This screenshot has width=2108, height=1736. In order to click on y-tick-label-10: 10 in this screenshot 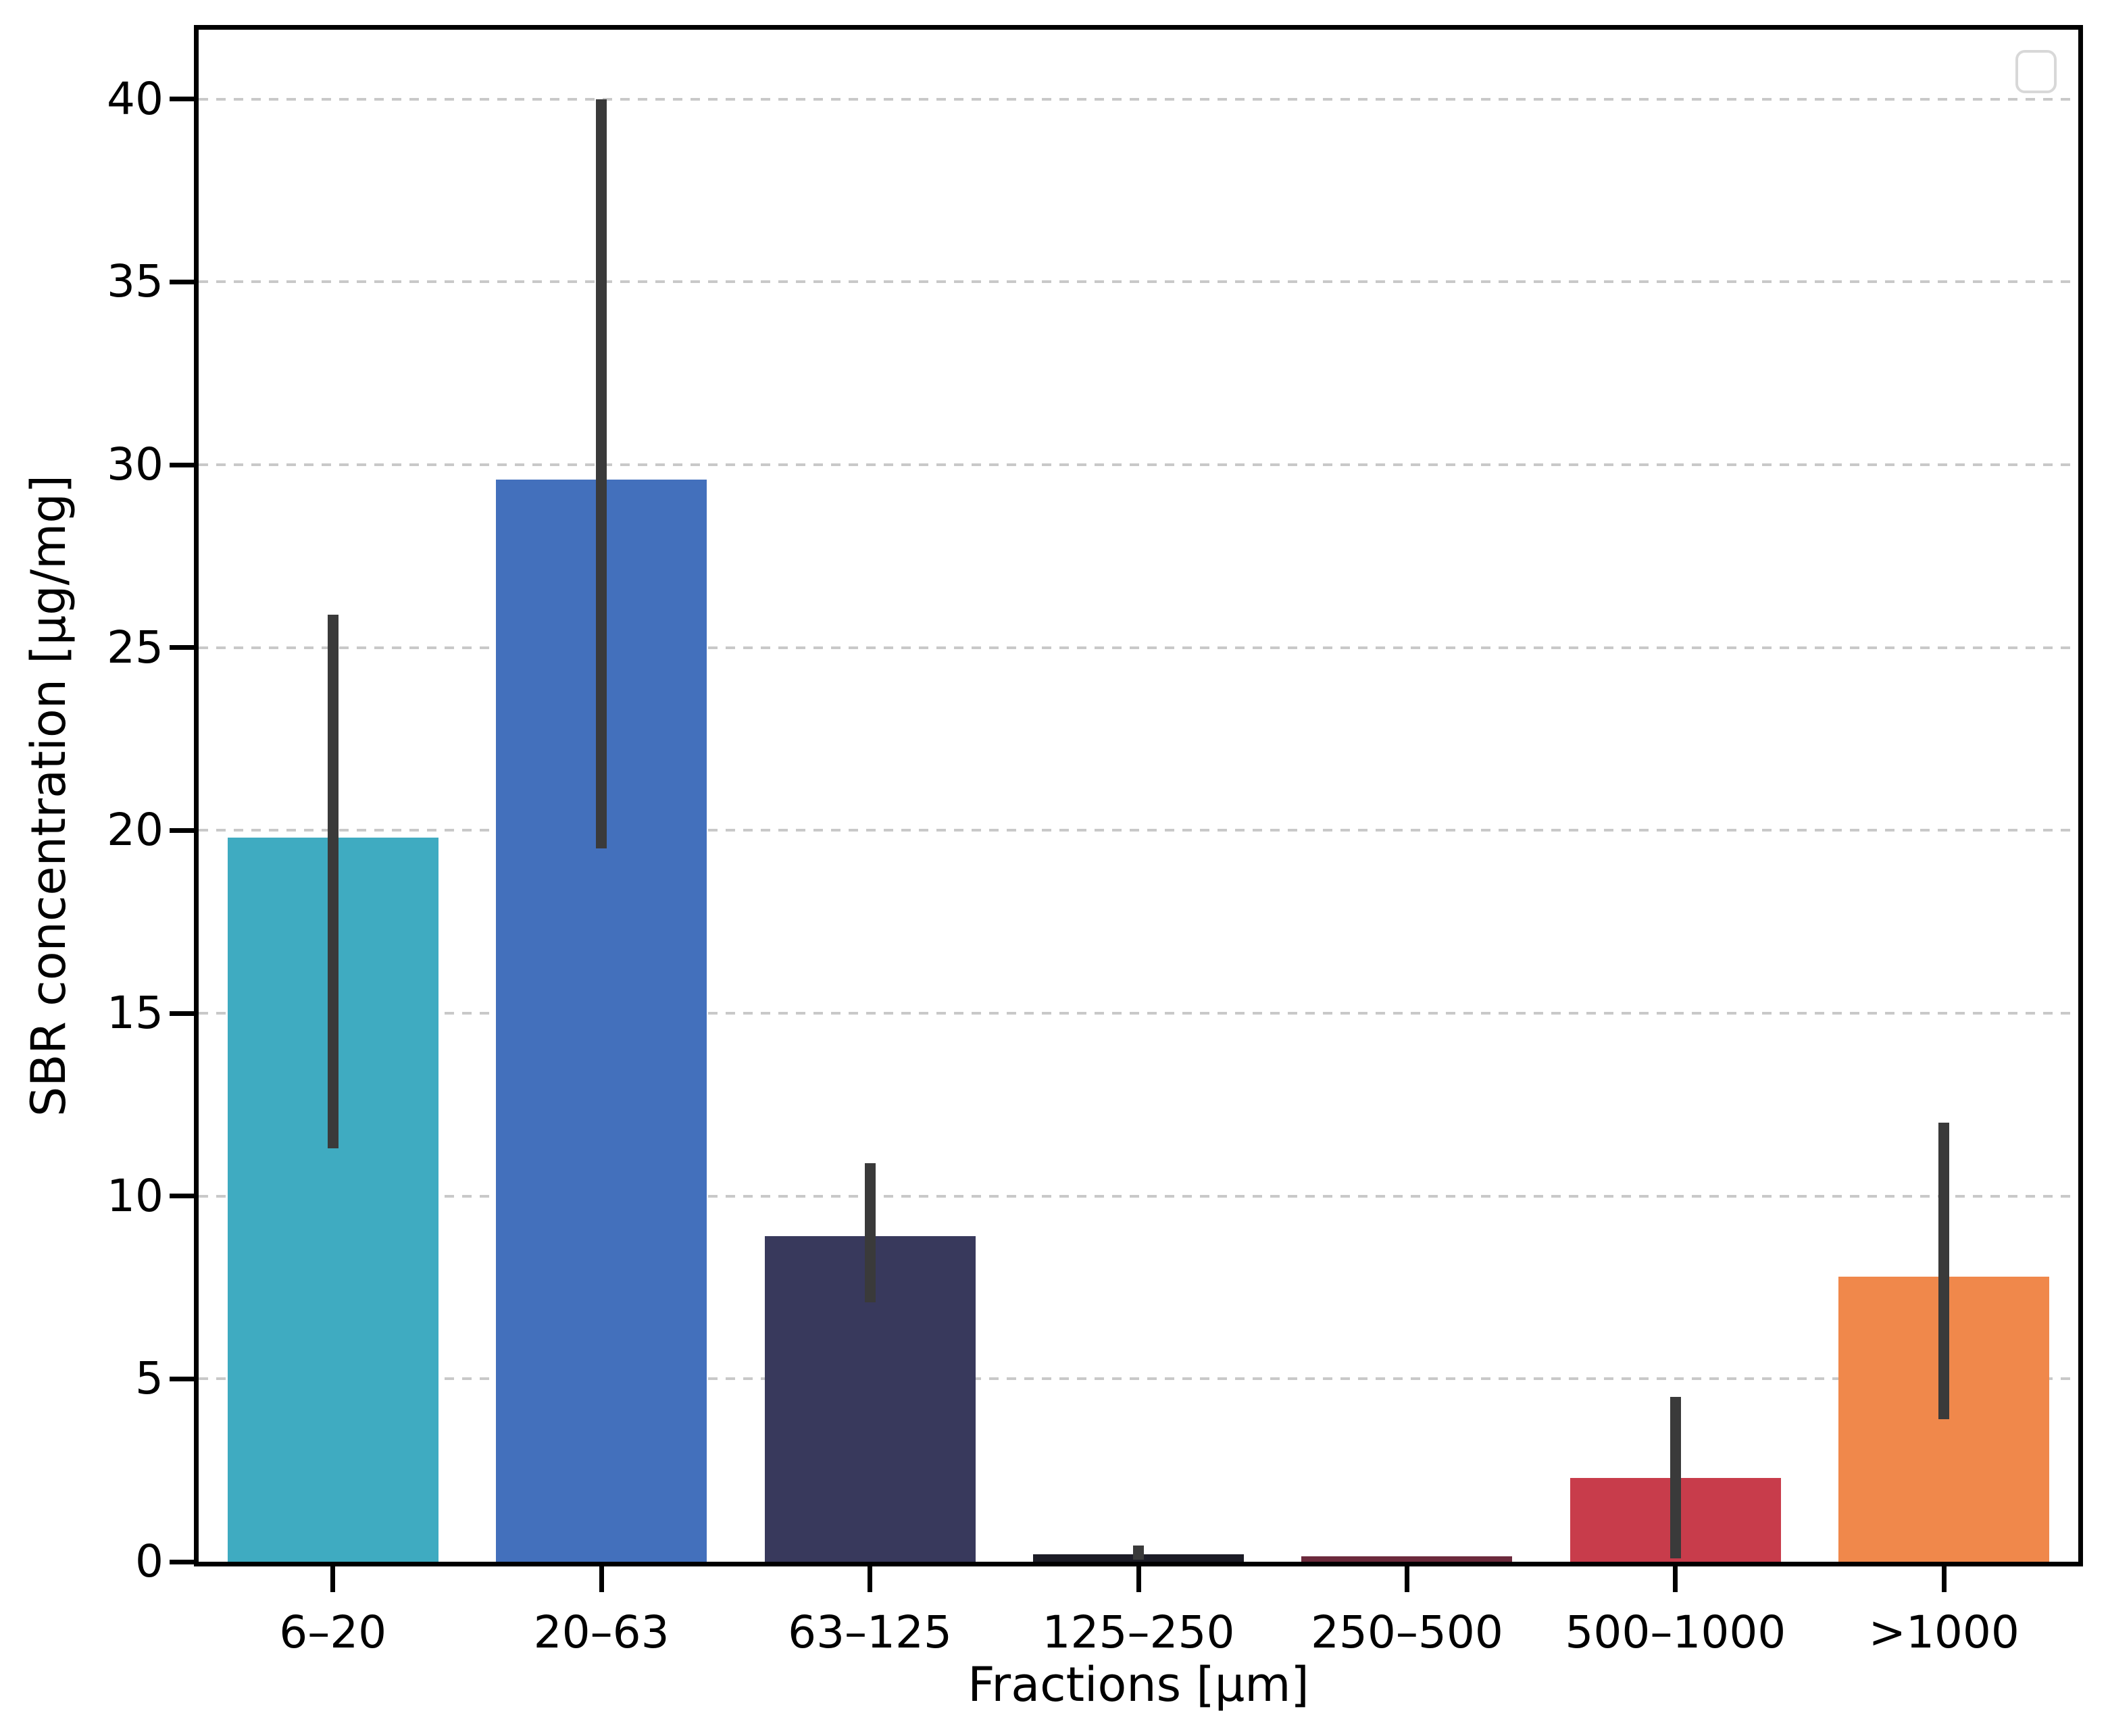, I will do `click(135, 1195)`.